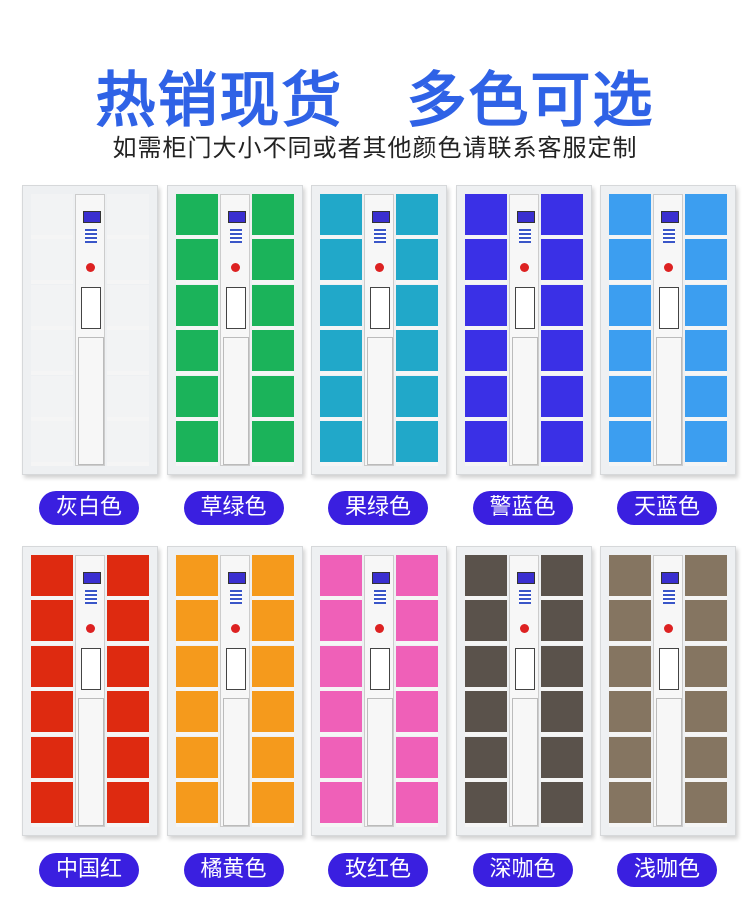 The height and width of the screenshot is (918, 750). I want to click on locker-option: 浅咖色, so click(667, 726).